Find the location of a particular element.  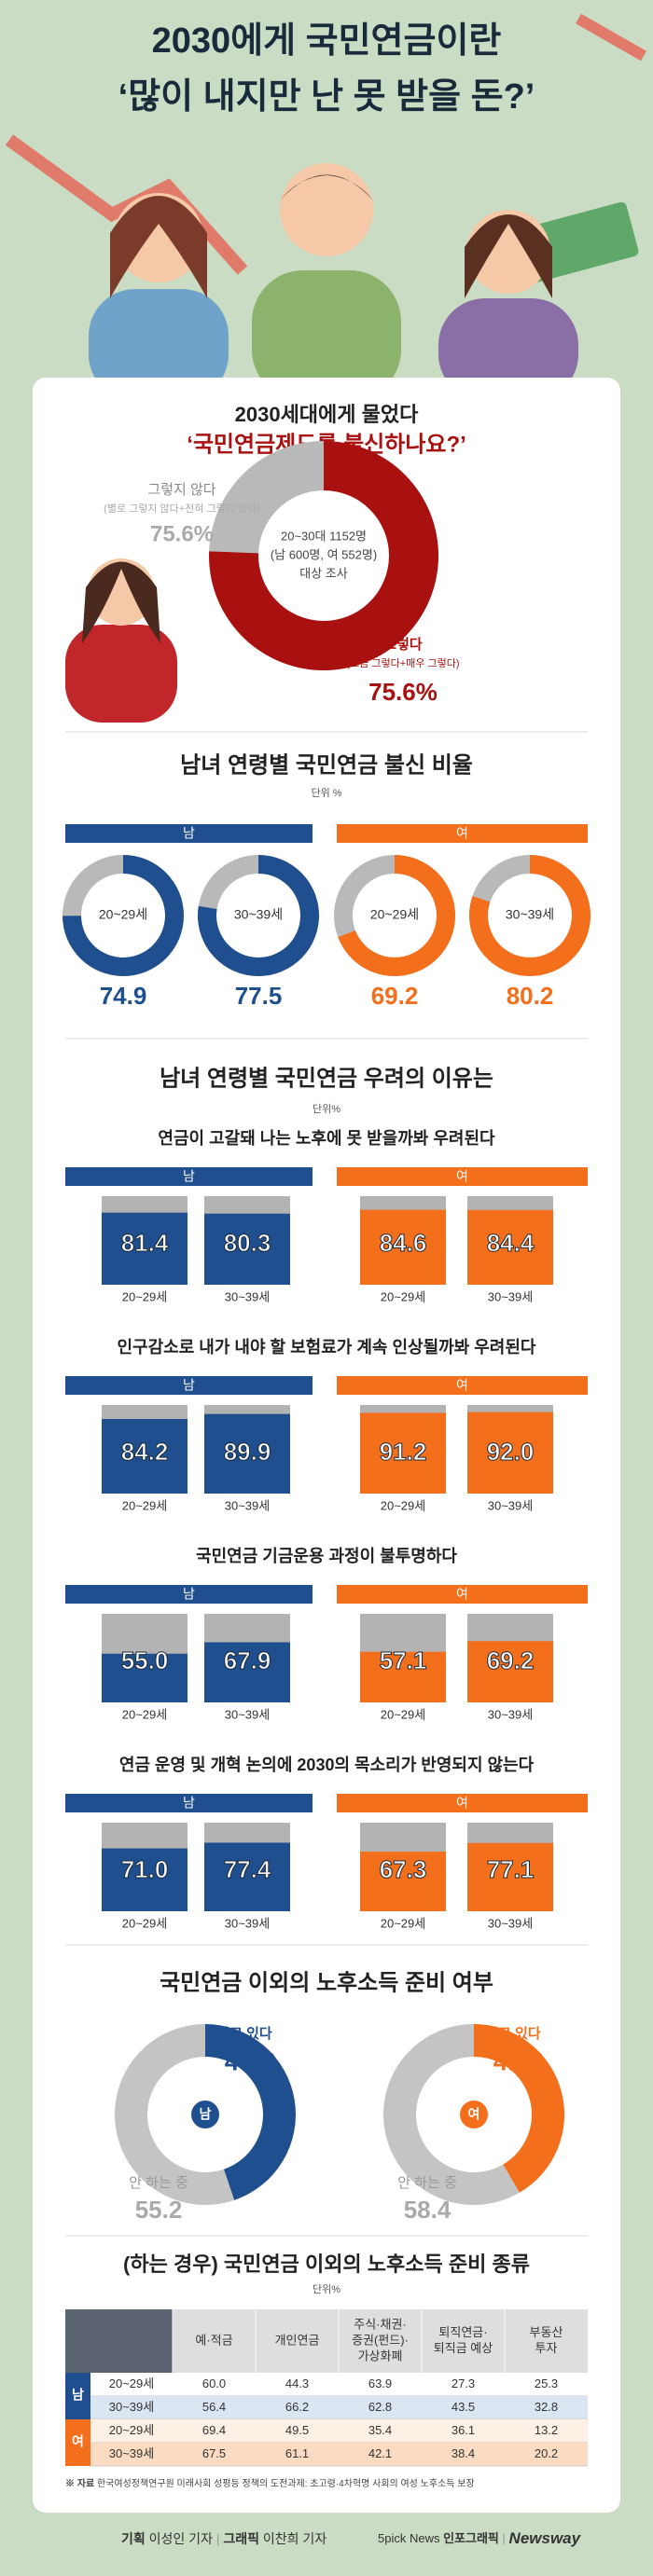

table-cell: 35.4 is located at coordinates (380, 2430).